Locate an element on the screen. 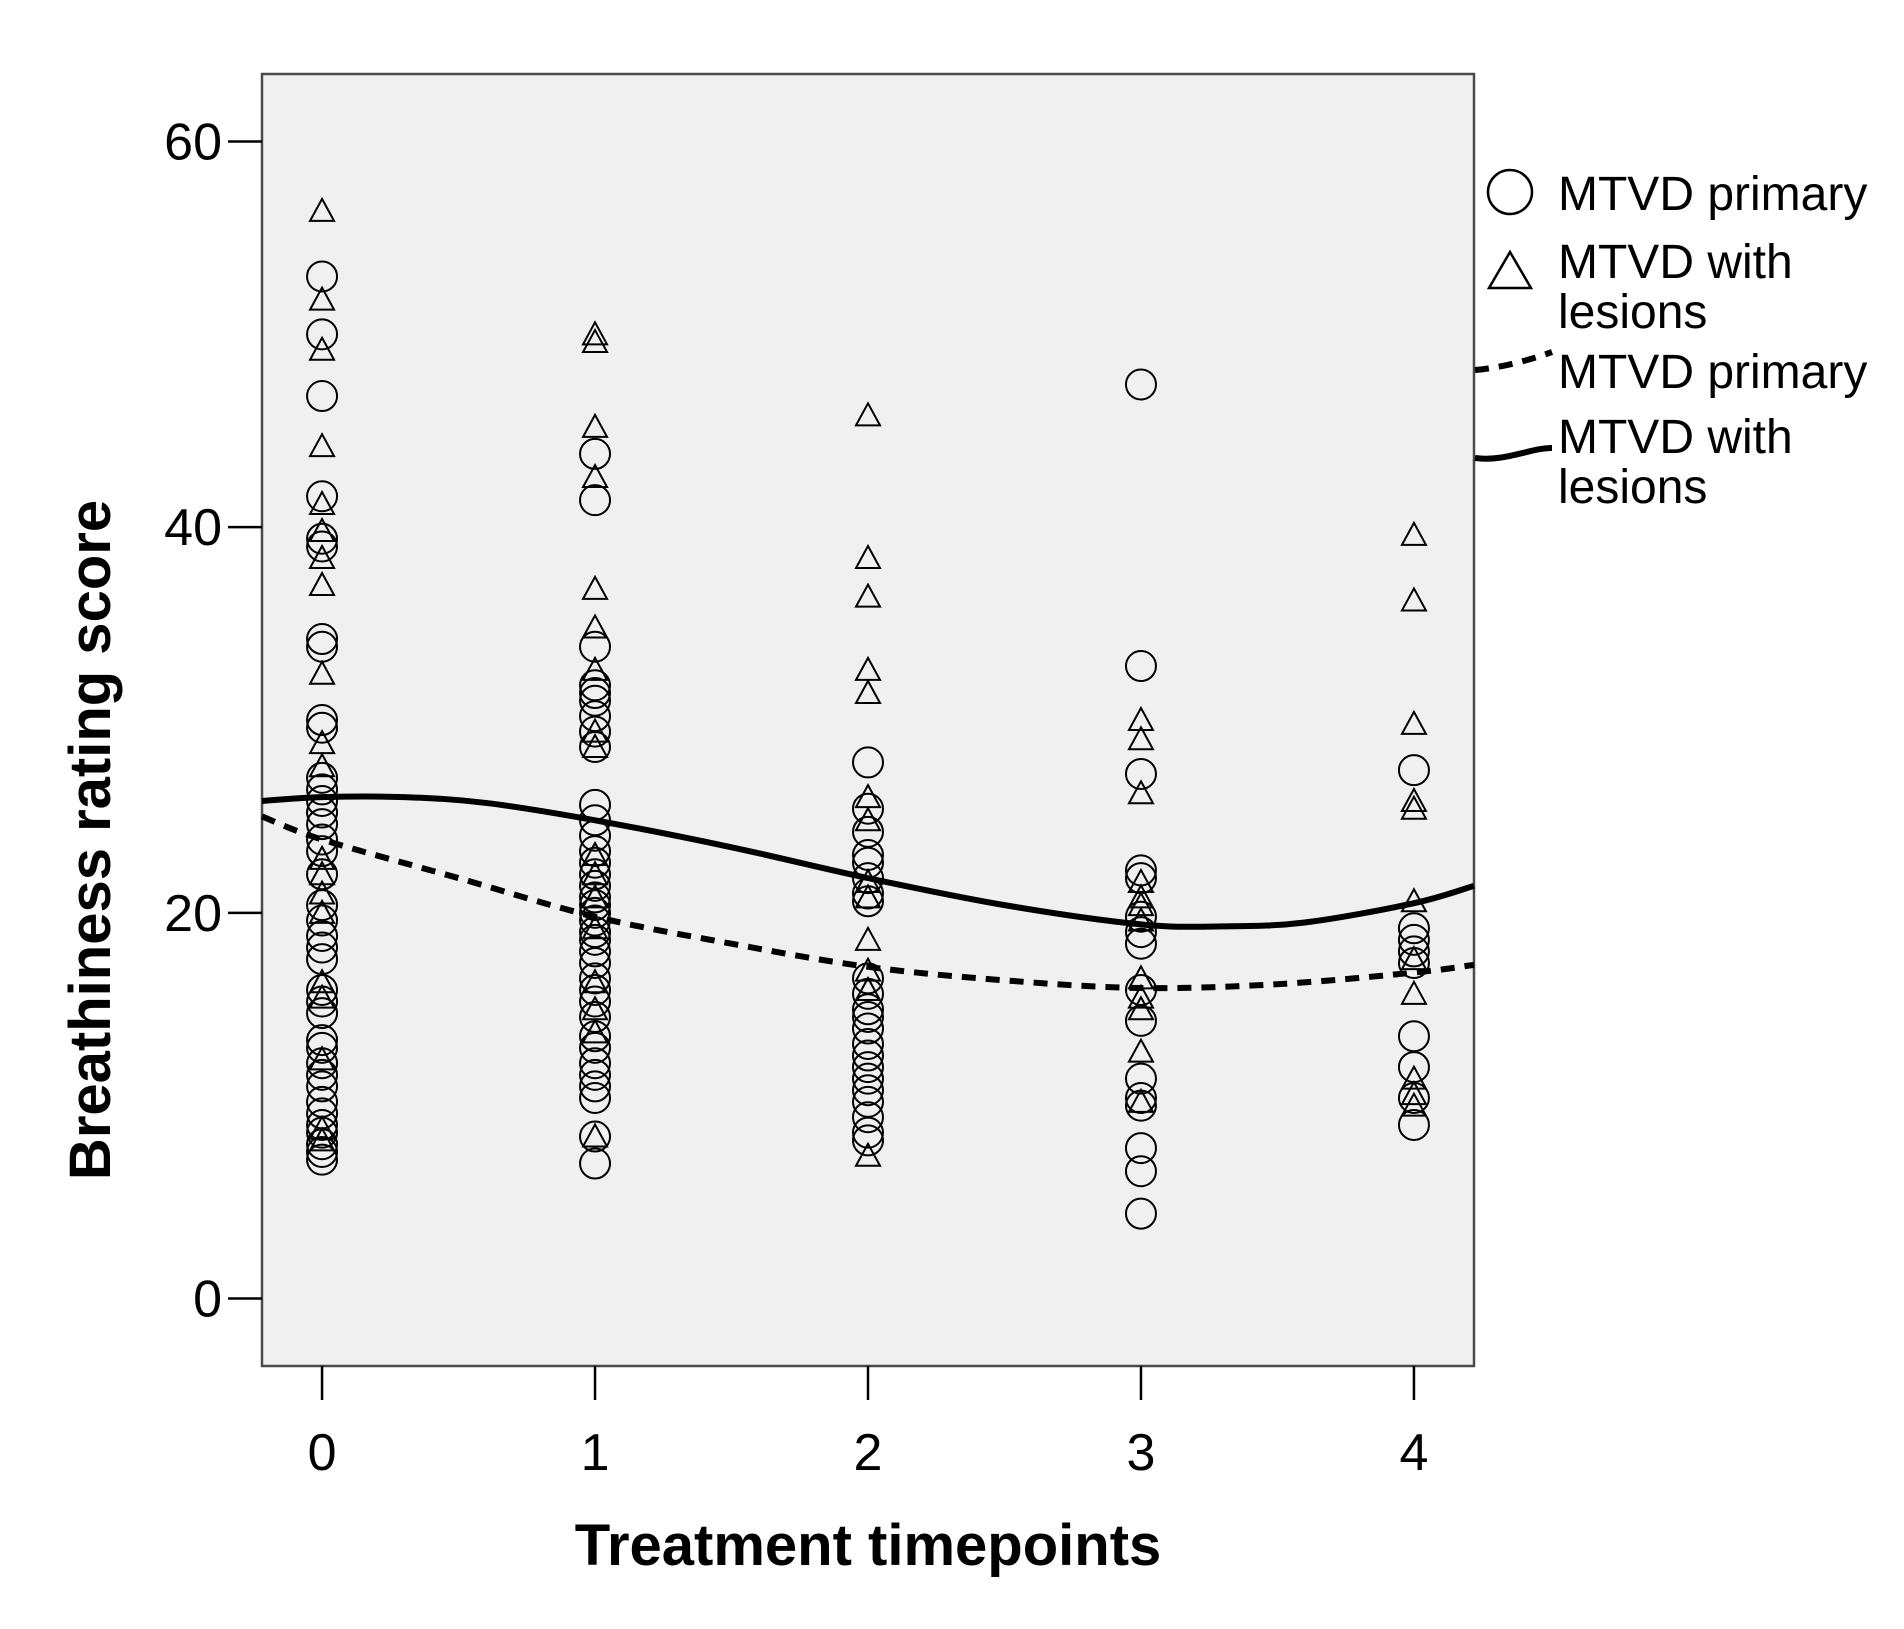  x-tick-label: 4 is located at coordinates (1413, 1453).